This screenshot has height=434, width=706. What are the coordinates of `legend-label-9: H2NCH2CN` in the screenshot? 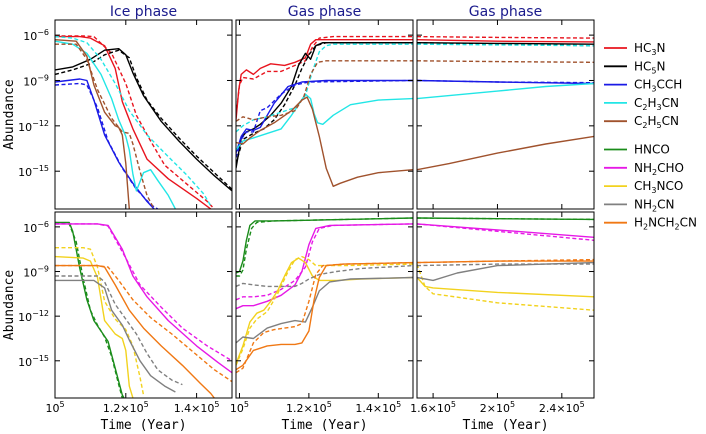 It's located at (665, 224).